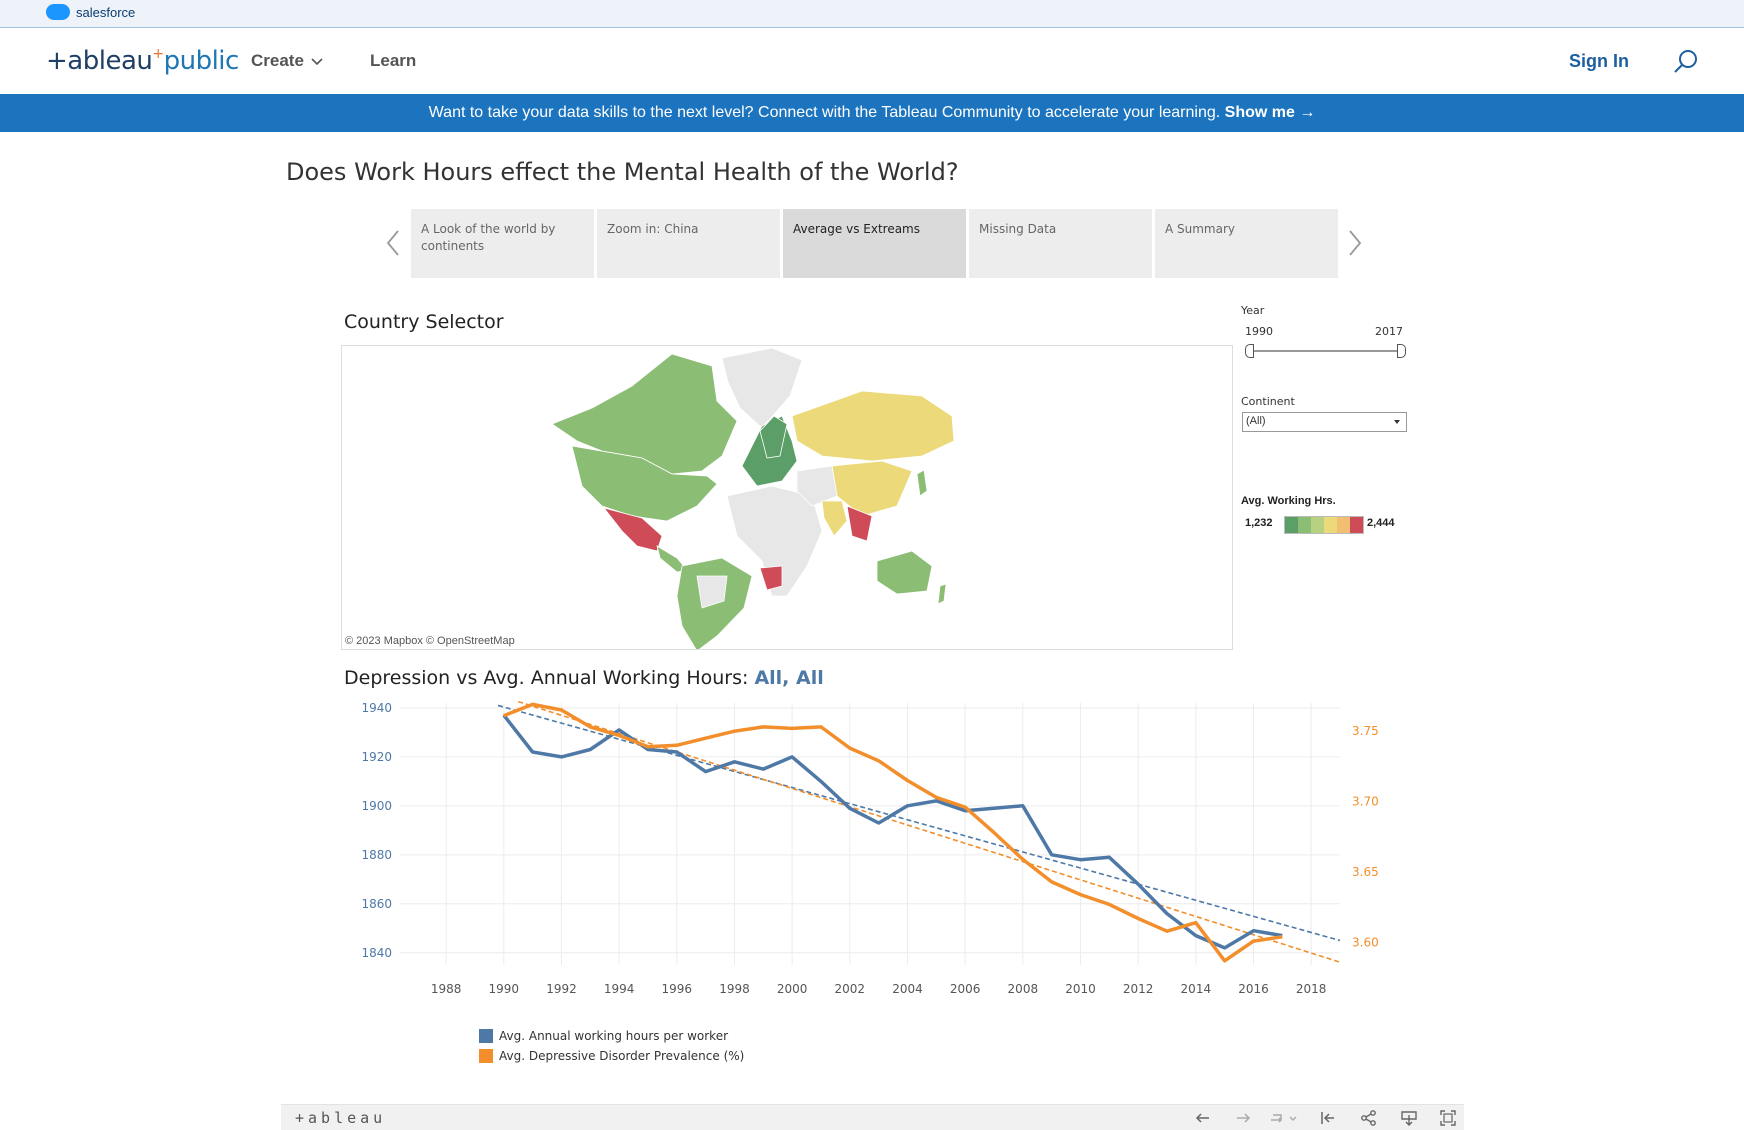 Image resolution: width=1744 pixels, height=1130 pixels. What do you see at coordinates (277, 60) in the screenshot?
I see `nav-create-label: Create` at bounding box center [277, 60].